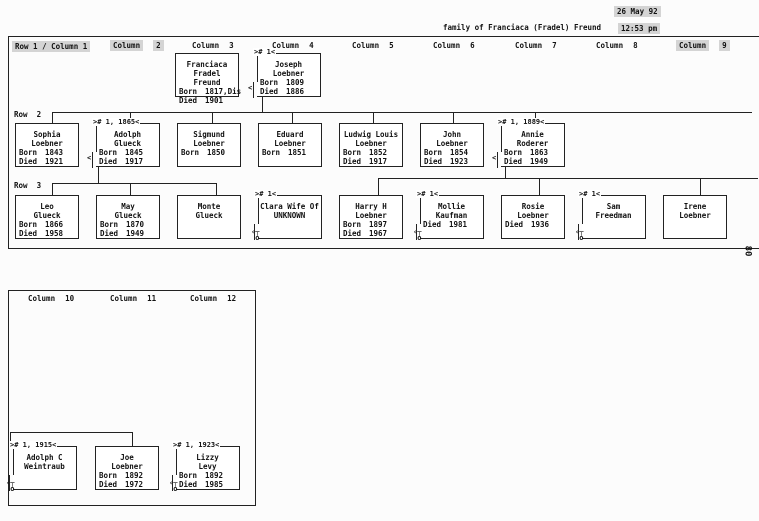 This screenshot has width=759, height=521. Describe the element at coordinates (695, 217) in the screenshot. I see `person-box: Irene Loebner` at that location.